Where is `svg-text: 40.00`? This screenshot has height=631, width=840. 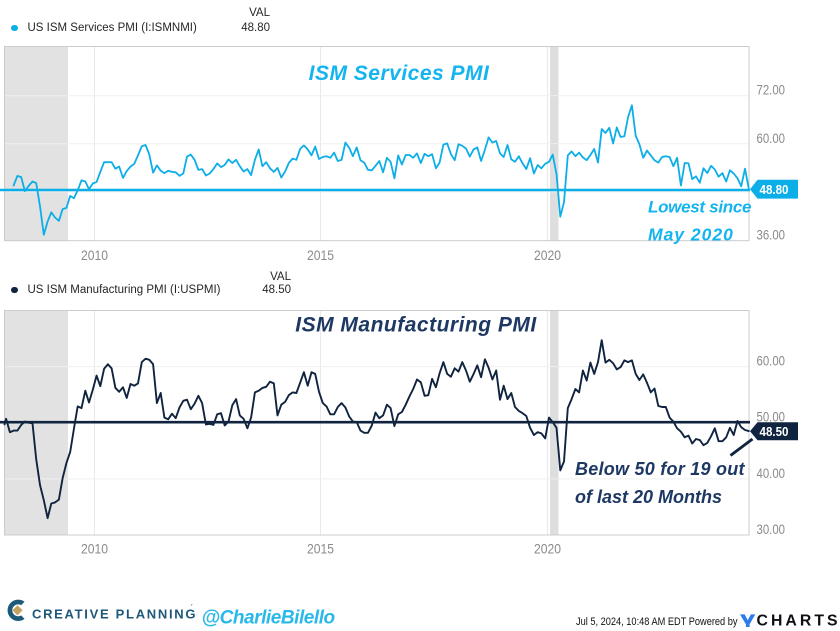
svg-text: 40.00 is located at coordinates (771, 473).